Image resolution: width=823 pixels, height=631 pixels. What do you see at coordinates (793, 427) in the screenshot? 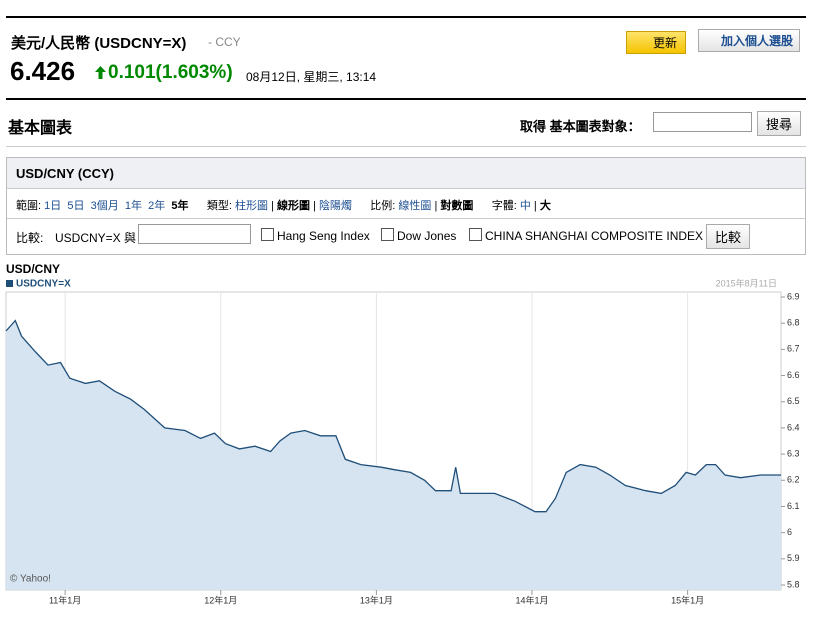
I see `y-tick-label: 6.4` at bounding box center [793, 427].